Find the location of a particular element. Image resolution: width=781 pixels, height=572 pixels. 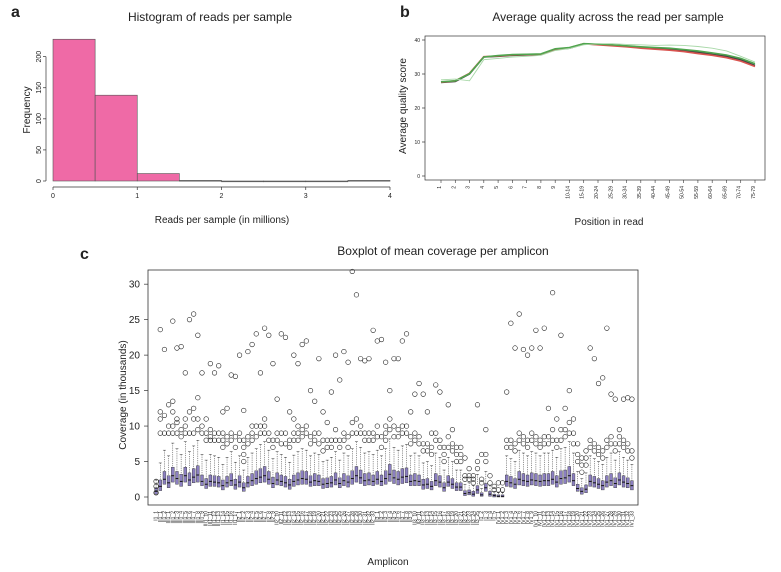

boxplot-x-tick-label: IV1_3 is located at coordinates (507, 517).